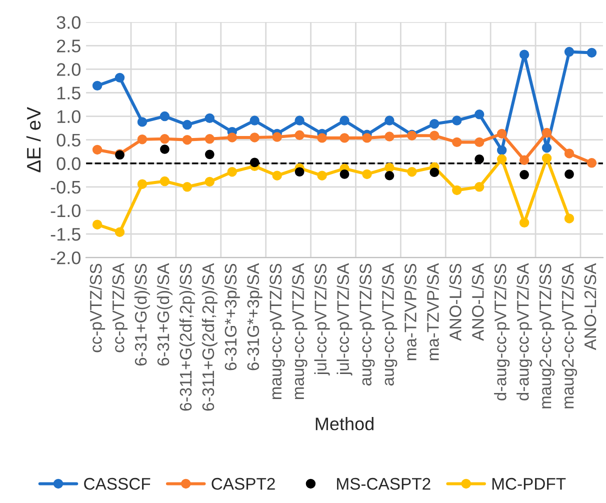  Describe the element at coordinates (65, 187) in the screenshot. I see `y-tick-label: -0.5` at that location.